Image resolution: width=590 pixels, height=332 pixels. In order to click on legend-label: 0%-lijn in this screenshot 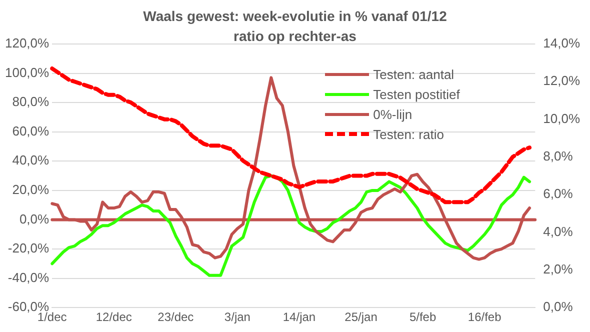, I will do `click(392, 114)`.